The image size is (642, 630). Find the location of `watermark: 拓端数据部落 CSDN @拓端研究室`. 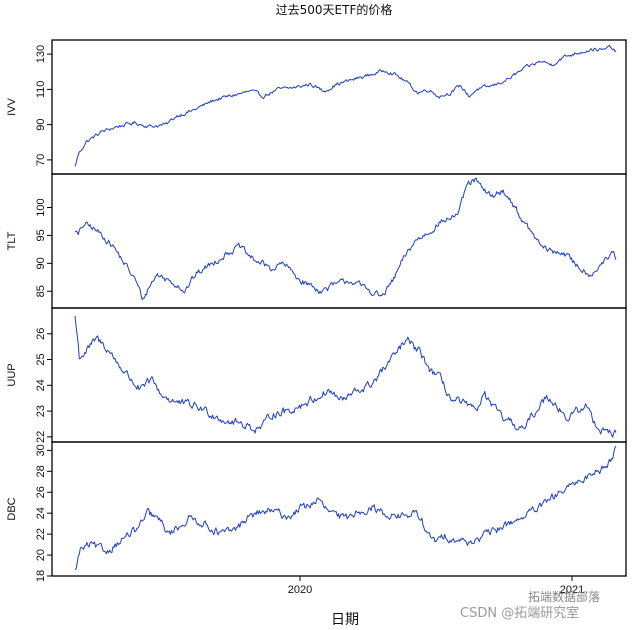

watermark: 拓端数据部落 CSDN @拓端研究室 is located at coordinates (530, 605).